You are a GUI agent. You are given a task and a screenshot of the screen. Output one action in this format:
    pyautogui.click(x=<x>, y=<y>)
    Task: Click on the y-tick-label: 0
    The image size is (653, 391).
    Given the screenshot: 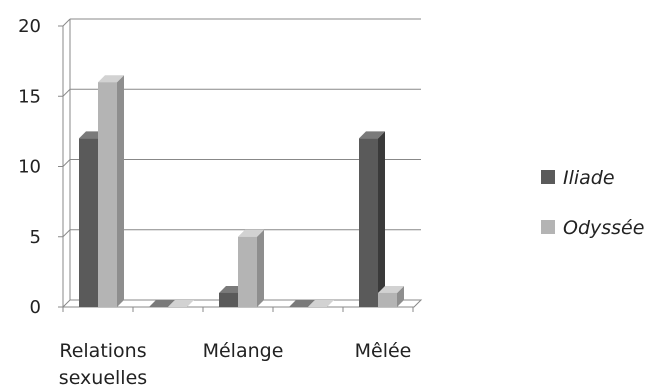 What is the action you would take?
    pyautogui.click(x=35, y=307)
    